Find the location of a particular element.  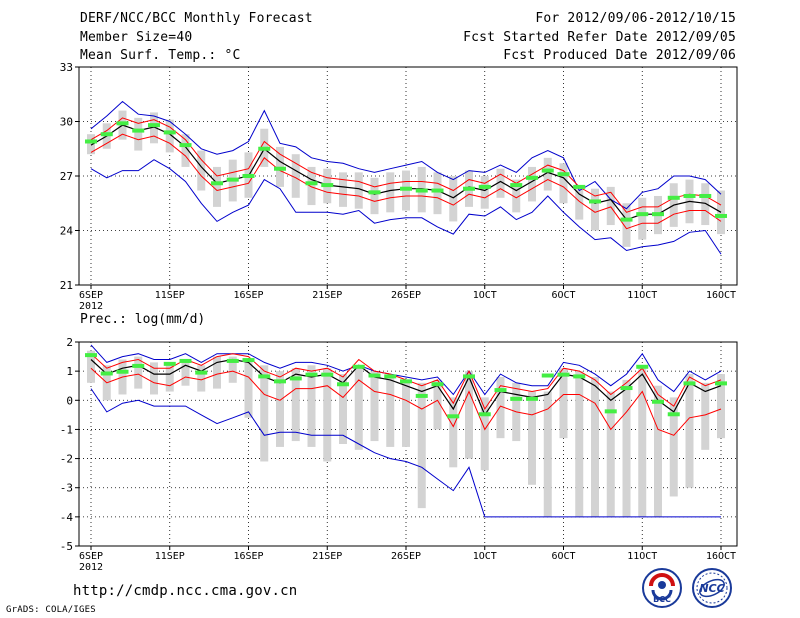

x-tick-label: 11SEP is located at coordinates (170, 295).